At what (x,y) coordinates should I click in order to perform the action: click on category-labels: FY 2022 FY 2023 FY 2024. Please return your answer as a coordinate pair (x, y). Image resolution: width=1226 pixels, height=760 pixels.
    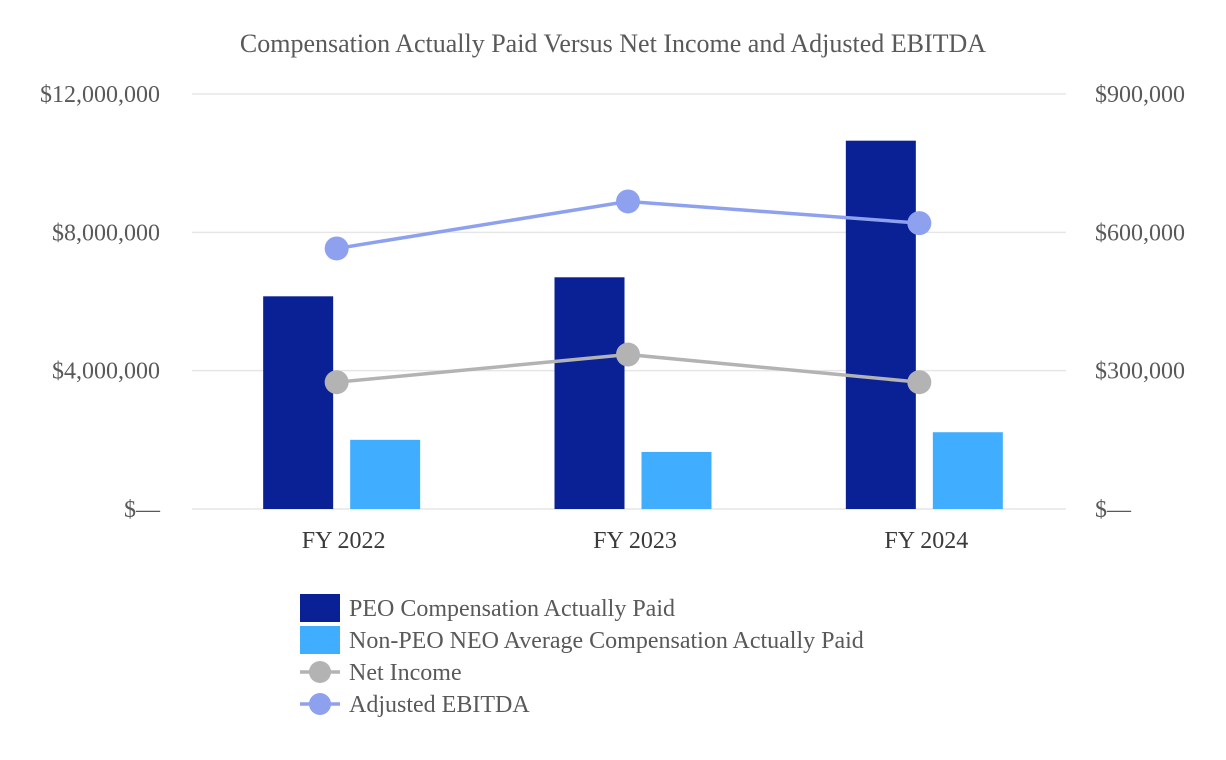
    Looking at the image, I should click on (635, 541).